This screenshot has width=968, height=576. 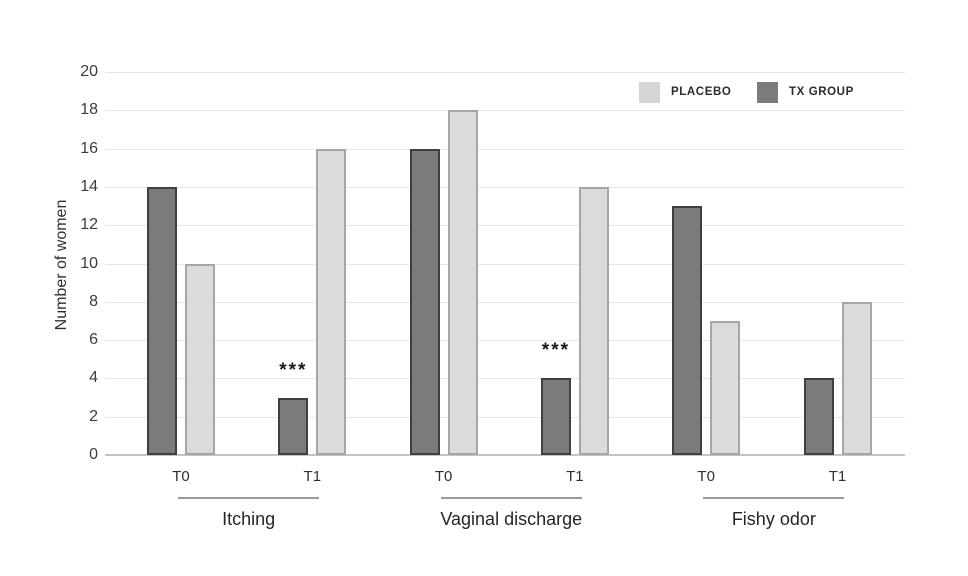 What do you see at coordinates (249, 519) in the screenshot?
I see `group-label: Itching` at bounding box center [249, 519].